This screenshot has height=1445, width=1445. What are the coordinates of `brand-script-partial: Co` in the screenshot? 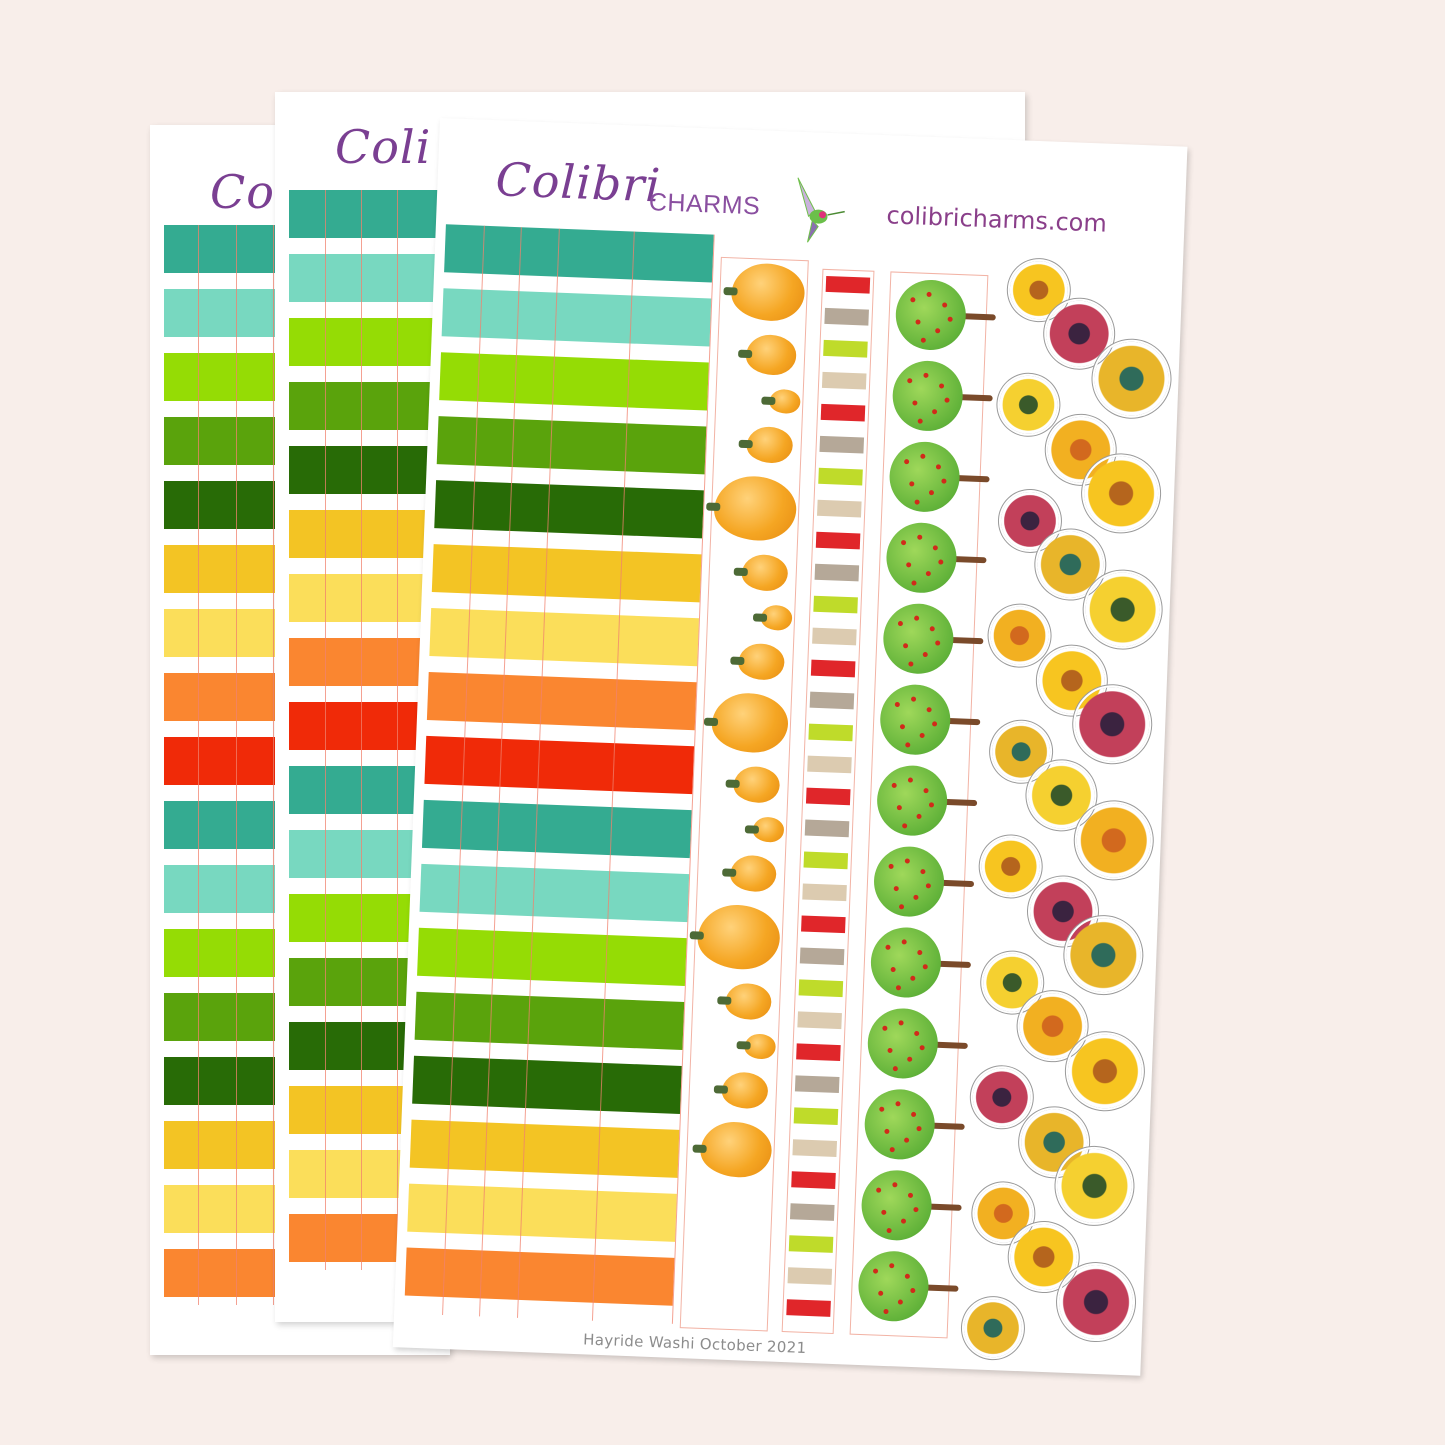 It's located at (242, 192).